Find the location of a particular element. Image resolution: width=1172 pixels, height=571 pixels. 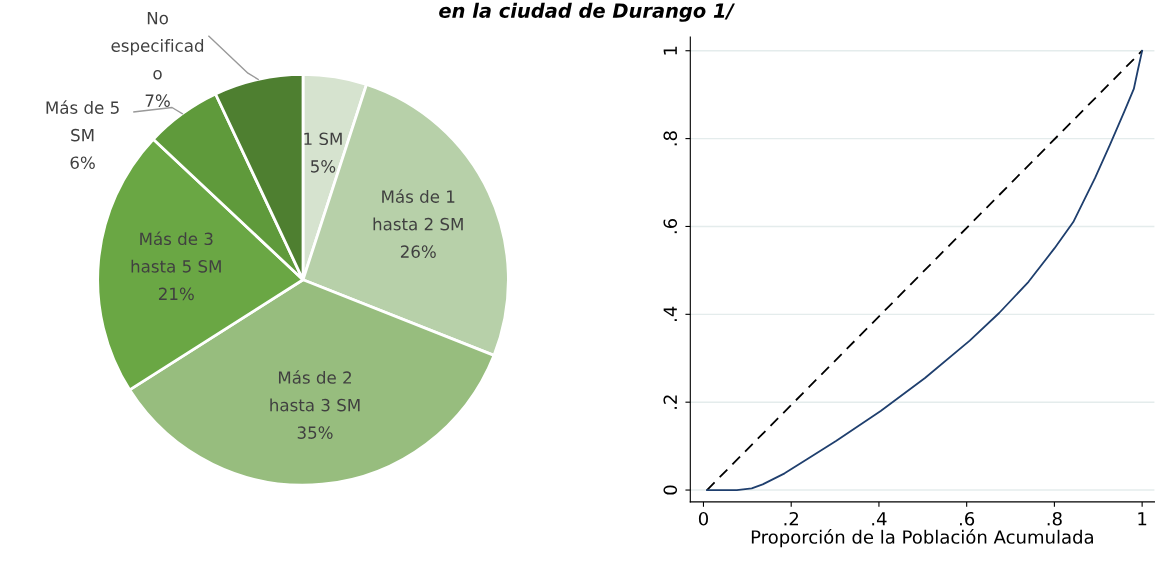

y-tick-label: 1 is located at coordinates (670, 50).